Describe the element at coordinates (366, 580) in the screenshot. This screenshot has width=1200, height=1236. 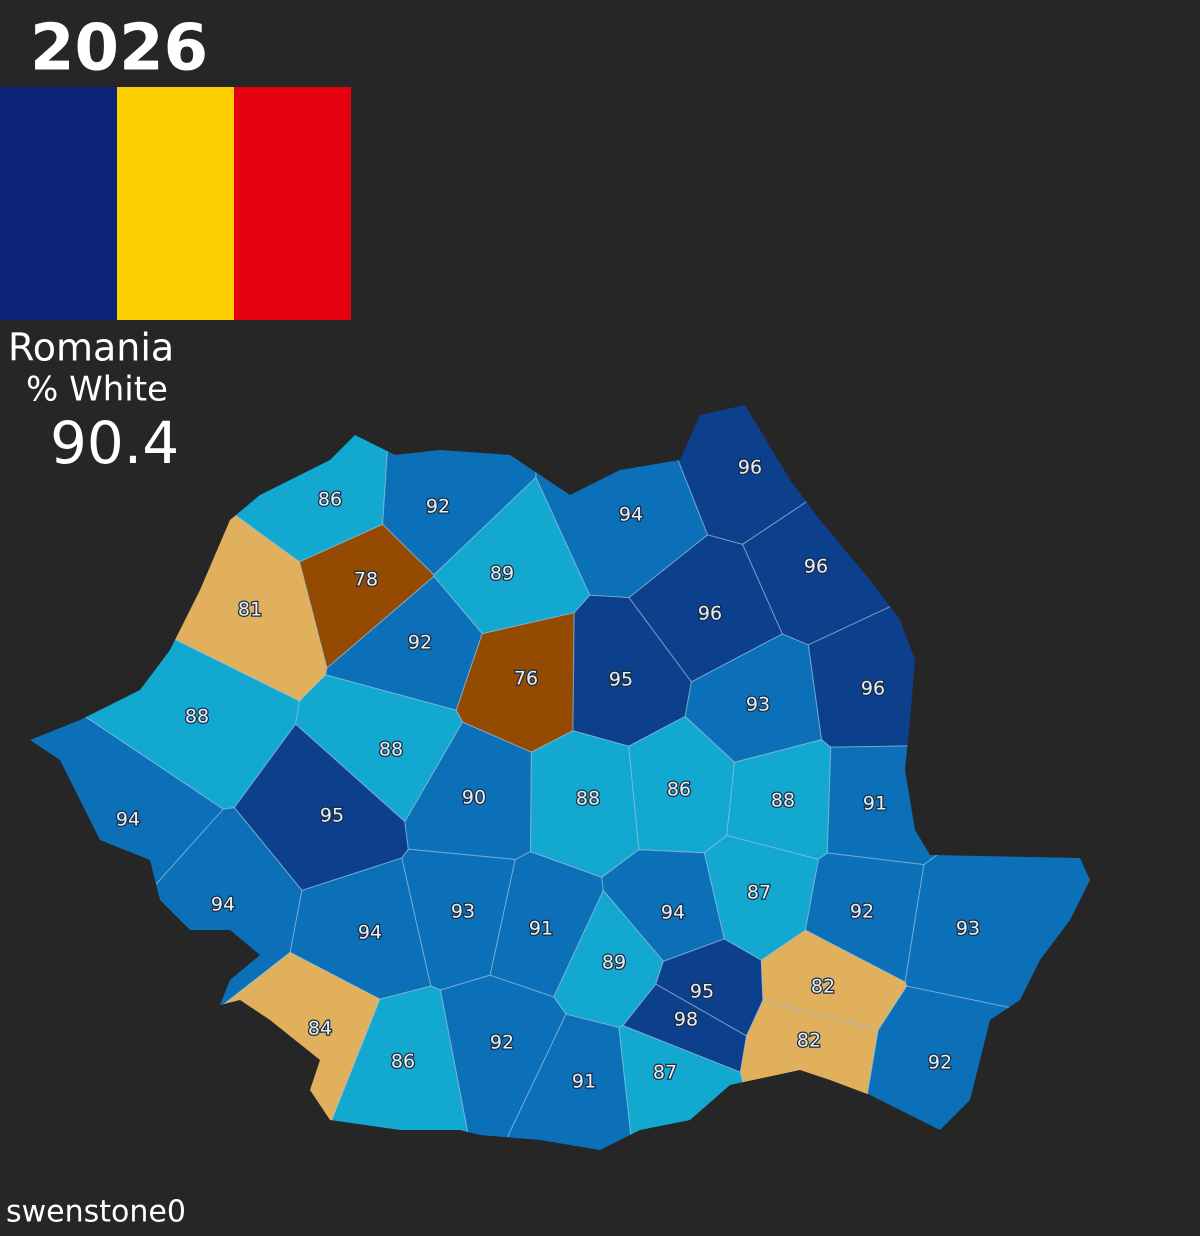
I see `region-label: 78` at that location.